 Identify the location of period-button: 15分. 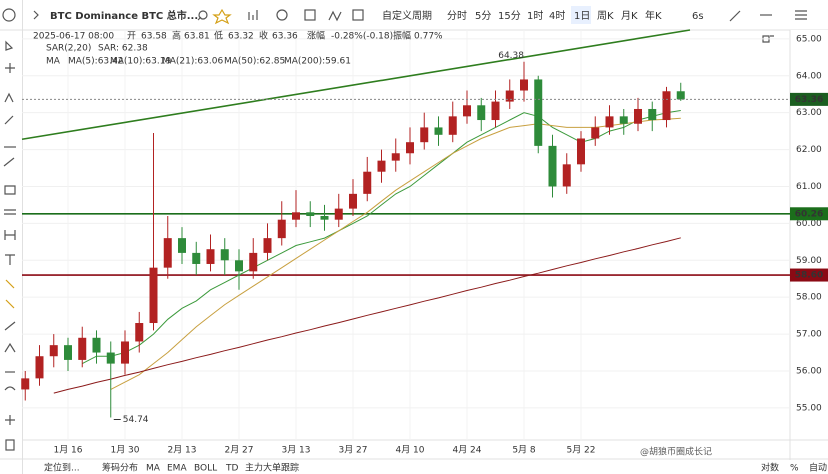
(509, 16).